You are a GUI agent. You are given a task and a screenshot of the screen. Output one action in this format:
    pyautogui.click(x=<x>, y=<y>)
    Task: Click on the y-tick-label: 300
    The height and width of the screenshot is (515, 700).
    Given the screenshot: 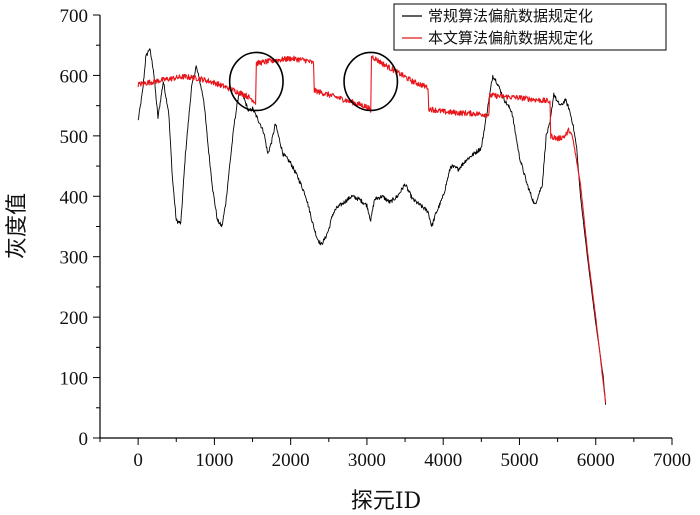 What is the action you would take?
    pyautogui.click(x=74, y=258)
    